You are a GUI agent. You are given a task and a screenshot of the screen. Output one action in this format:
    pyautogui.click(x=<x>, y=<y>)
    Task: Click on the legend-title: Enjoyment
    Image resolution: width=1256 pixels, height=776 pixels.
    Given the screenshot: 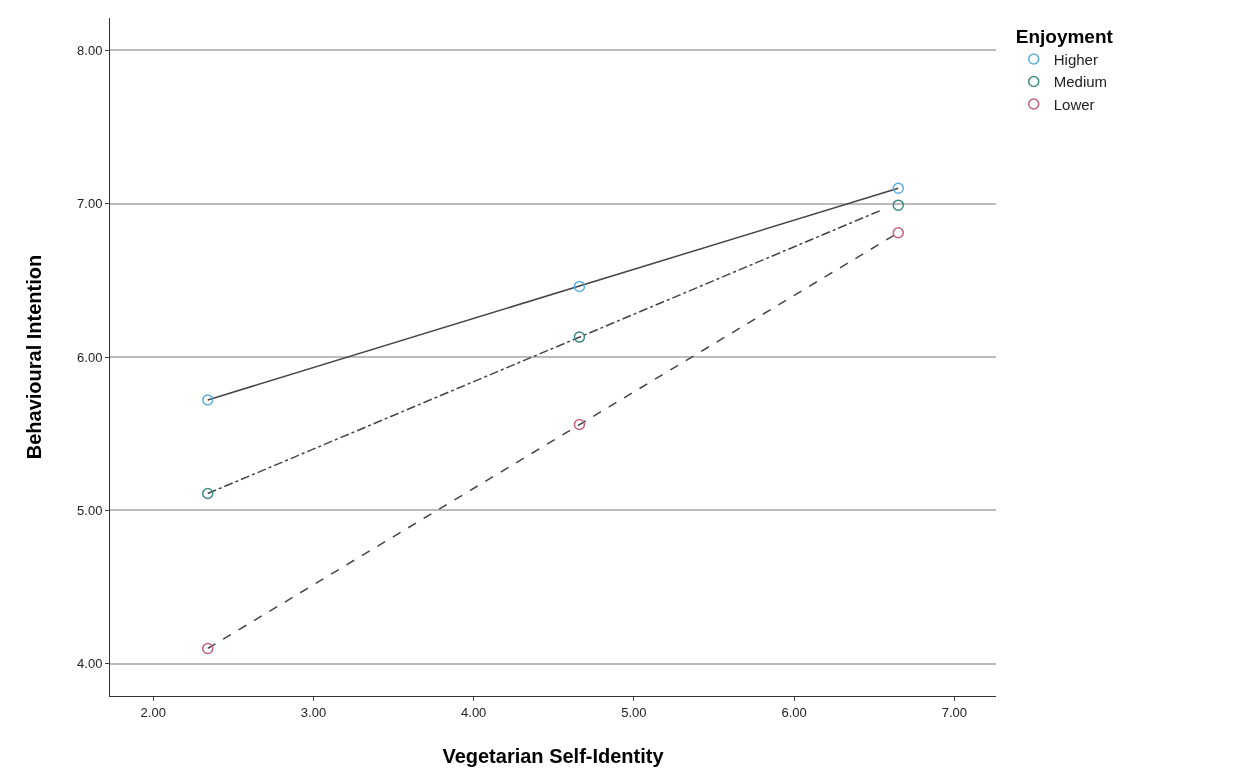 What is the action you would take?
    pyautogui.click(x=1064, y=36)
    